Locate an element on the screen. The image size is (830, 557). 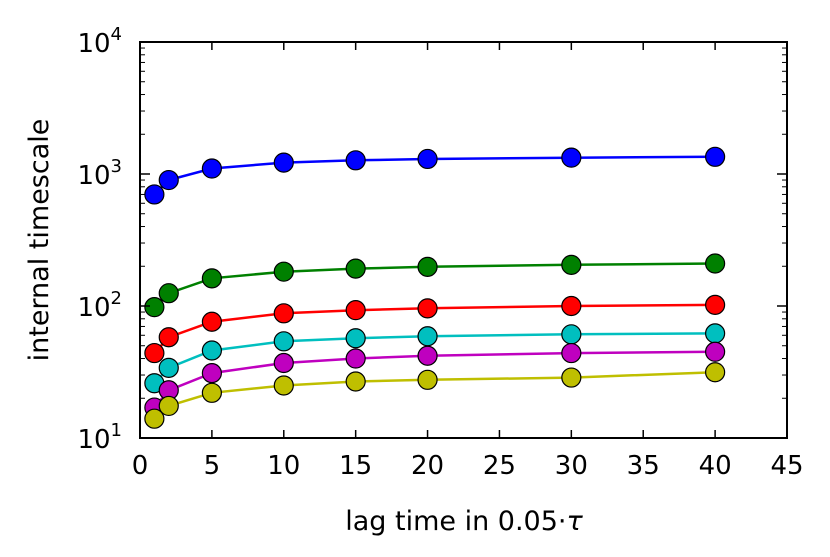
x-tick-label: 10 is located at coordinates (283, 466).